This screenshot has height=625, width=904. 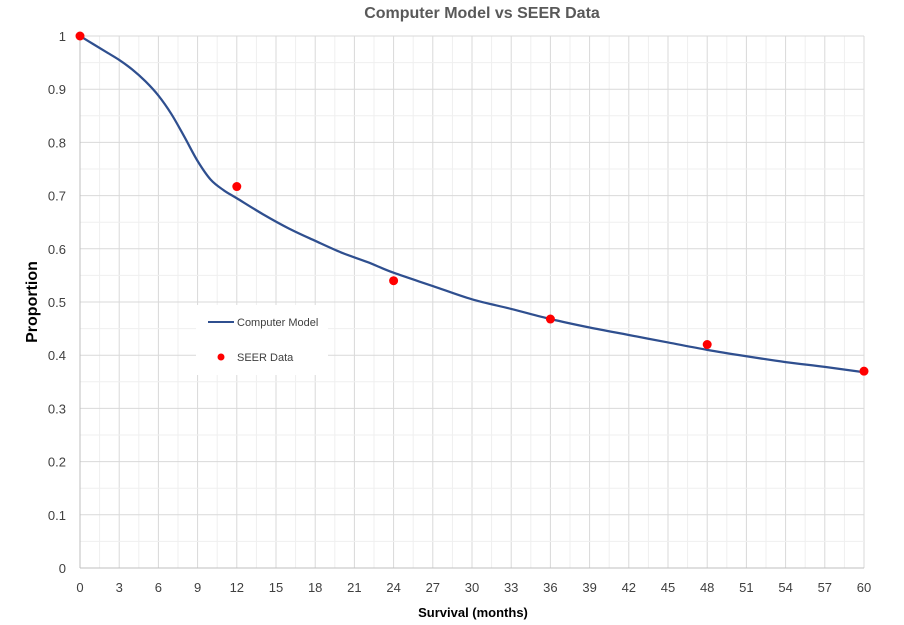 I want to click on y-tick-label: 0.1, so click(x=57, y=515).